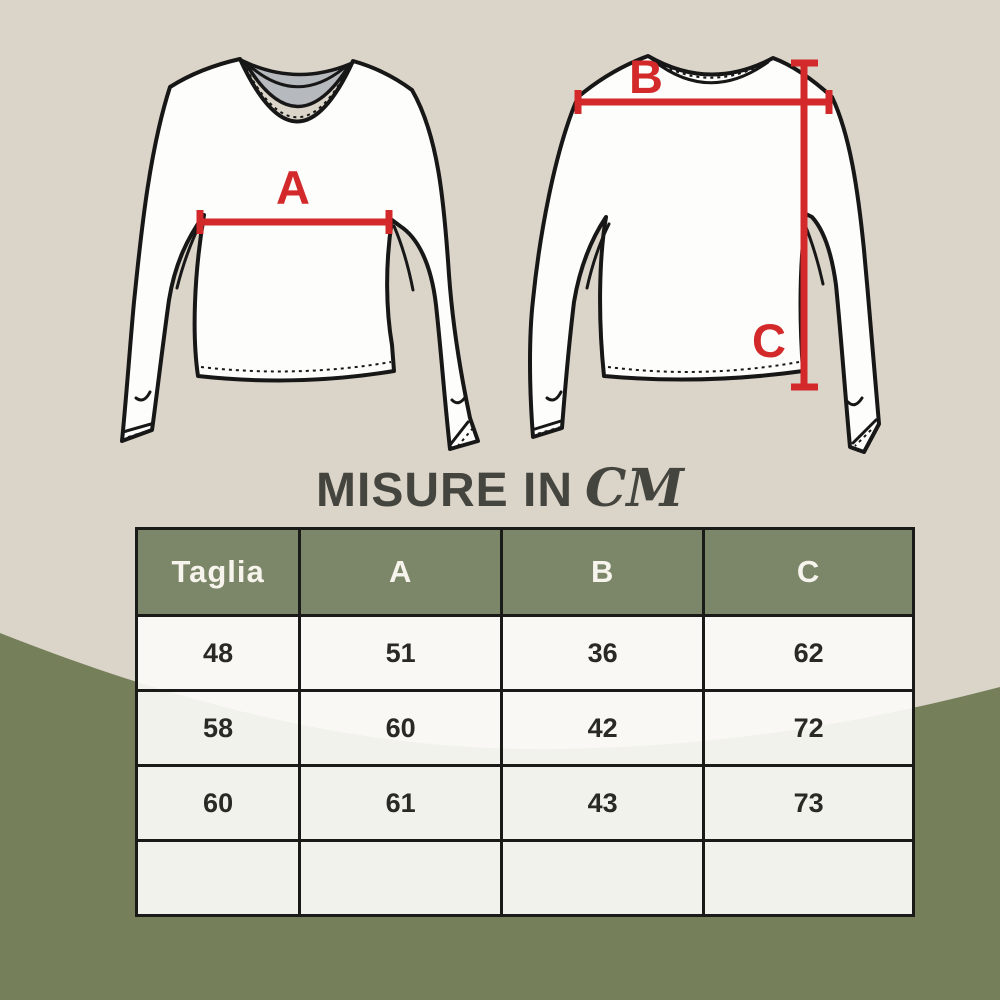 This screenshot has width=1000, height=1000. I want to click on table-row: 60 61 43 73, so click(524, 803).